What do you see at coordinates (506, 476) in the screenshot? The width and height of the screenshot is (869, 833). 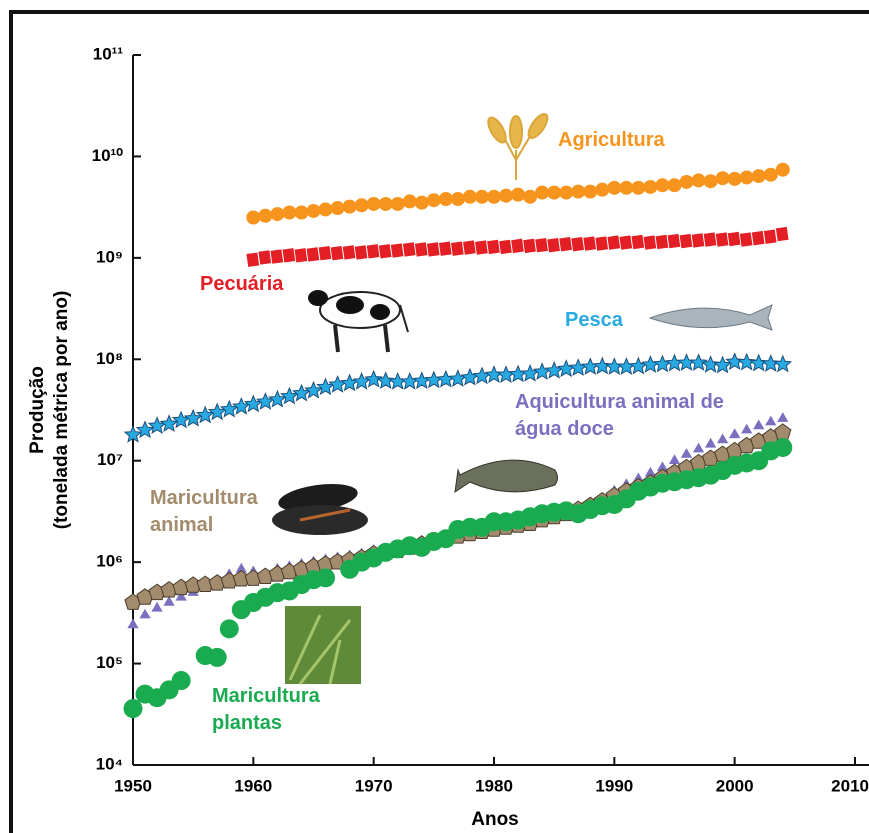 I see `tilapia-icon` at bounding box center [506, 476].